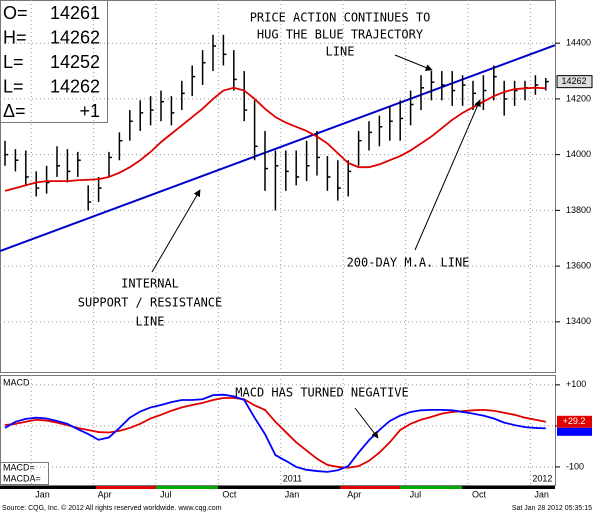  Describe the element at coordinates (15, 37) in the screenshot. I see `quote-label: H=` at that location.